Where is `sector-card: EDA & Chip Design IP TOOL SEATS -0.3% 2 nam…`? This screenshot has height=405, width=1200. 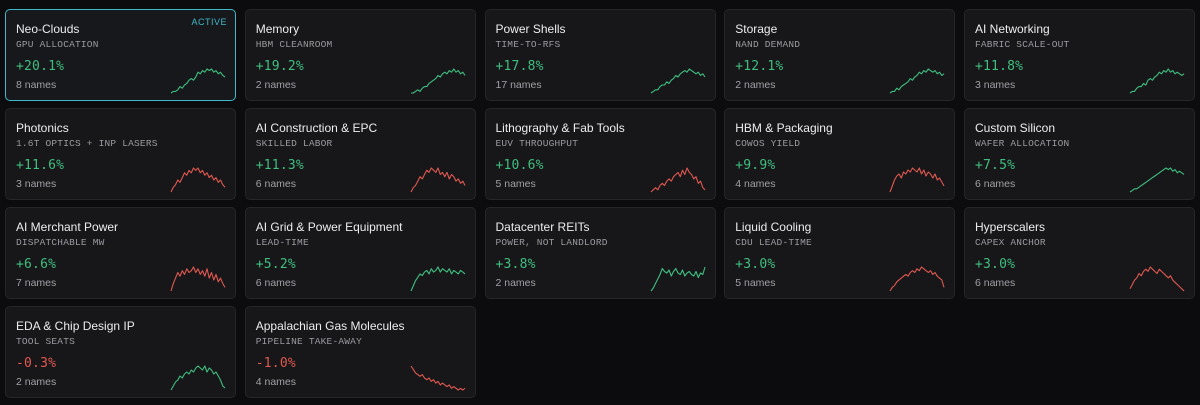 sector-card: EDA & Chip Design IP TOOL SEATS -0.3% 2 nam… is located at coordinates (120, 352).